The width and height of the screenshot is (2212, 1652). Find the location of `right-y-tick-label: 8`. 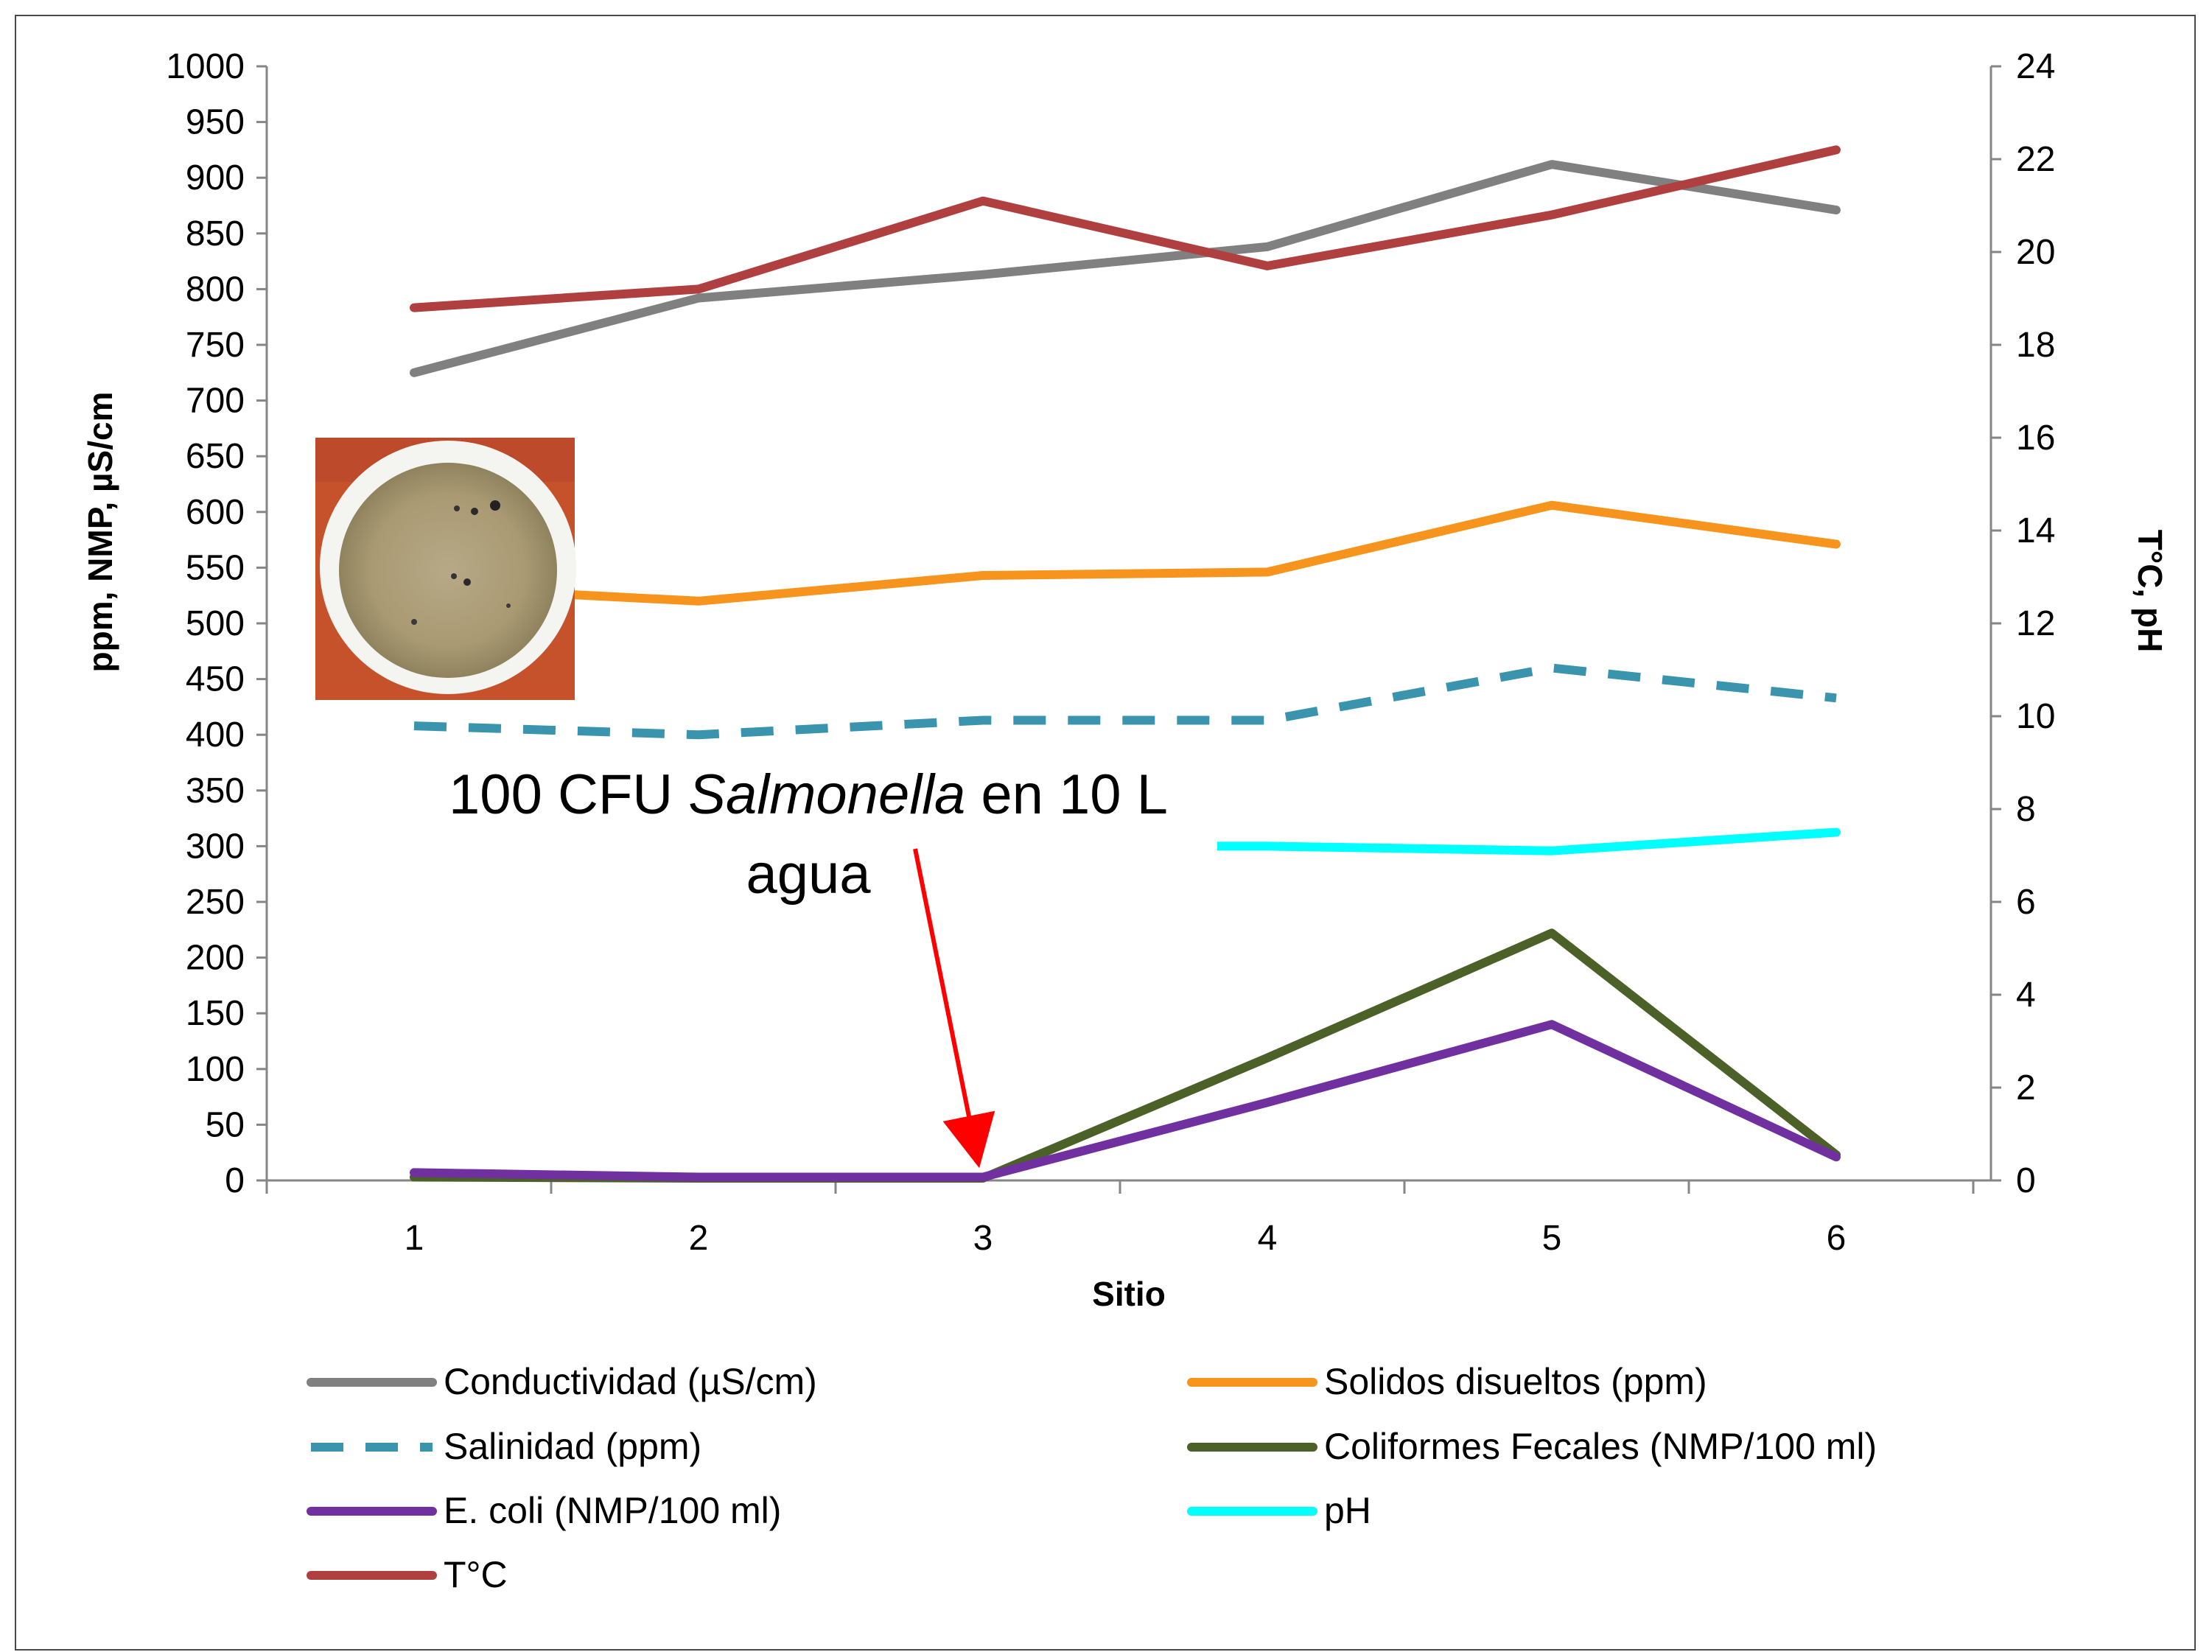

right-y-tick-label: 8 is located at coordinates (2026, 809).